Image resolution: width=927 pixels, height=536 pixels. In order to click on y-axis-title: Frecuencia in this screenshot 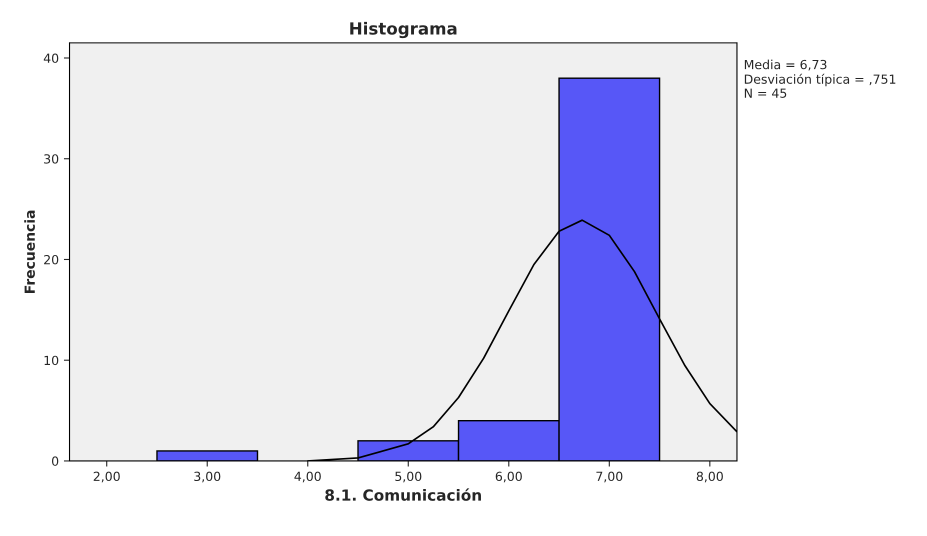, I will do `click(29, 251)`.